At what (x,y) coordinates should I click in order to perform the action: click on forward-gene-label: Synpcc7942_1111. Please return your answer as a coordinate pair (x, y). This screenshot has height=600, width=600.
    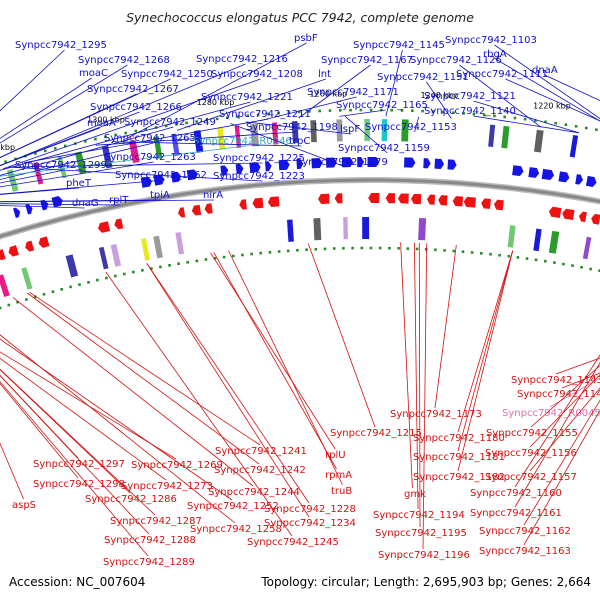
    Looking at the image, I should click on (502, 74).